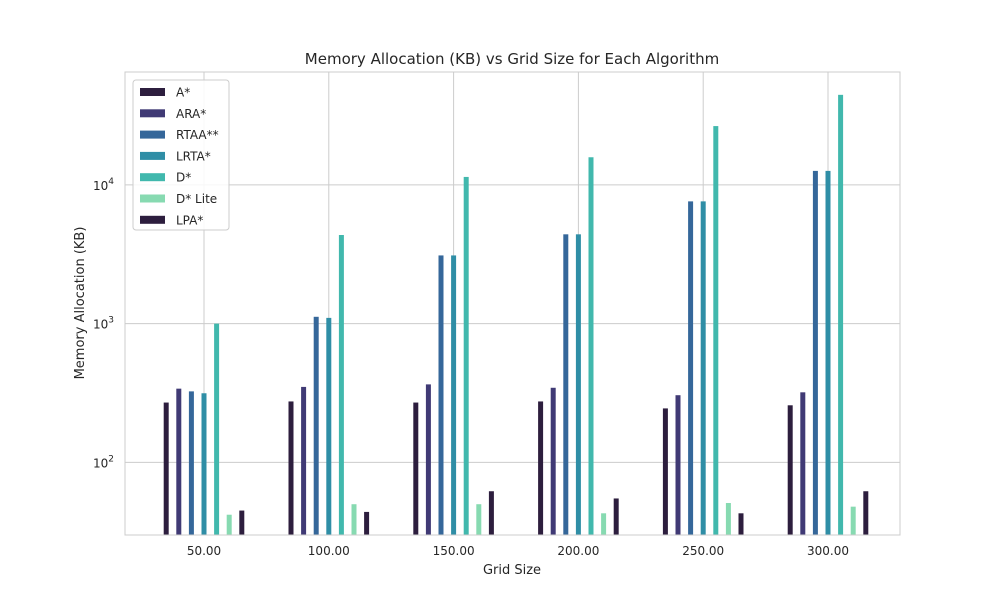 The width and height of the screenshot is (1000, 600). Describe the element at coordinates (204, 551) in the screenshot. I see `x-tick-label: 50.00` at that location.